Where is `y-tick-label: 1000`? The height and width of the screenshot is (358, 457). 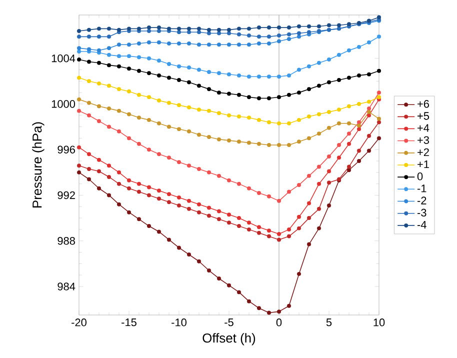 y-tick-label: 1000 is located at coordinates (64, 104).